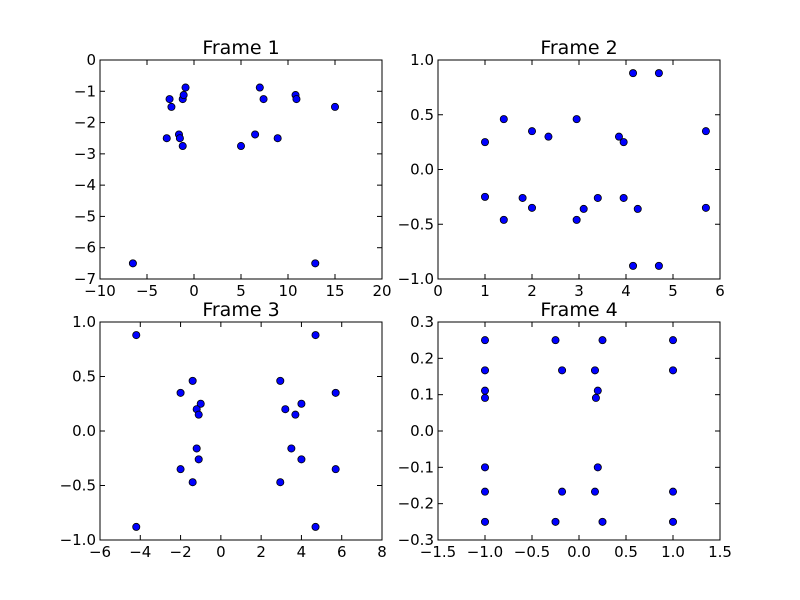 The width and height of the screenshot is (800, 600). Describe the element at coordinates (422, 358) in the screenshot. I see `y-tick-label: 0.2` at that location.